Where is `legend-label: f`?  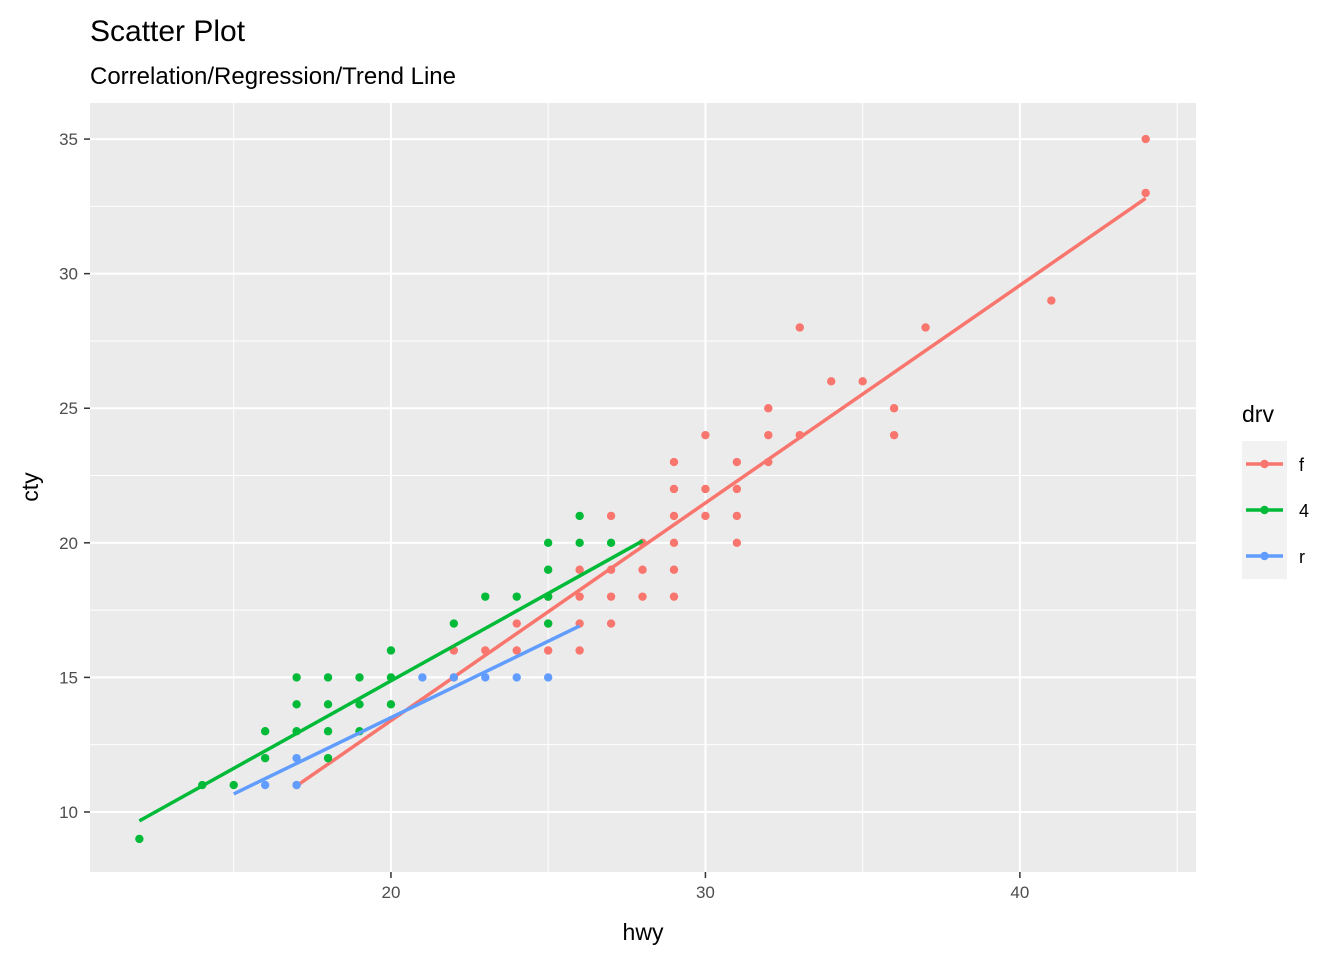
legend-label: f is located at coordinates (1302, 465).